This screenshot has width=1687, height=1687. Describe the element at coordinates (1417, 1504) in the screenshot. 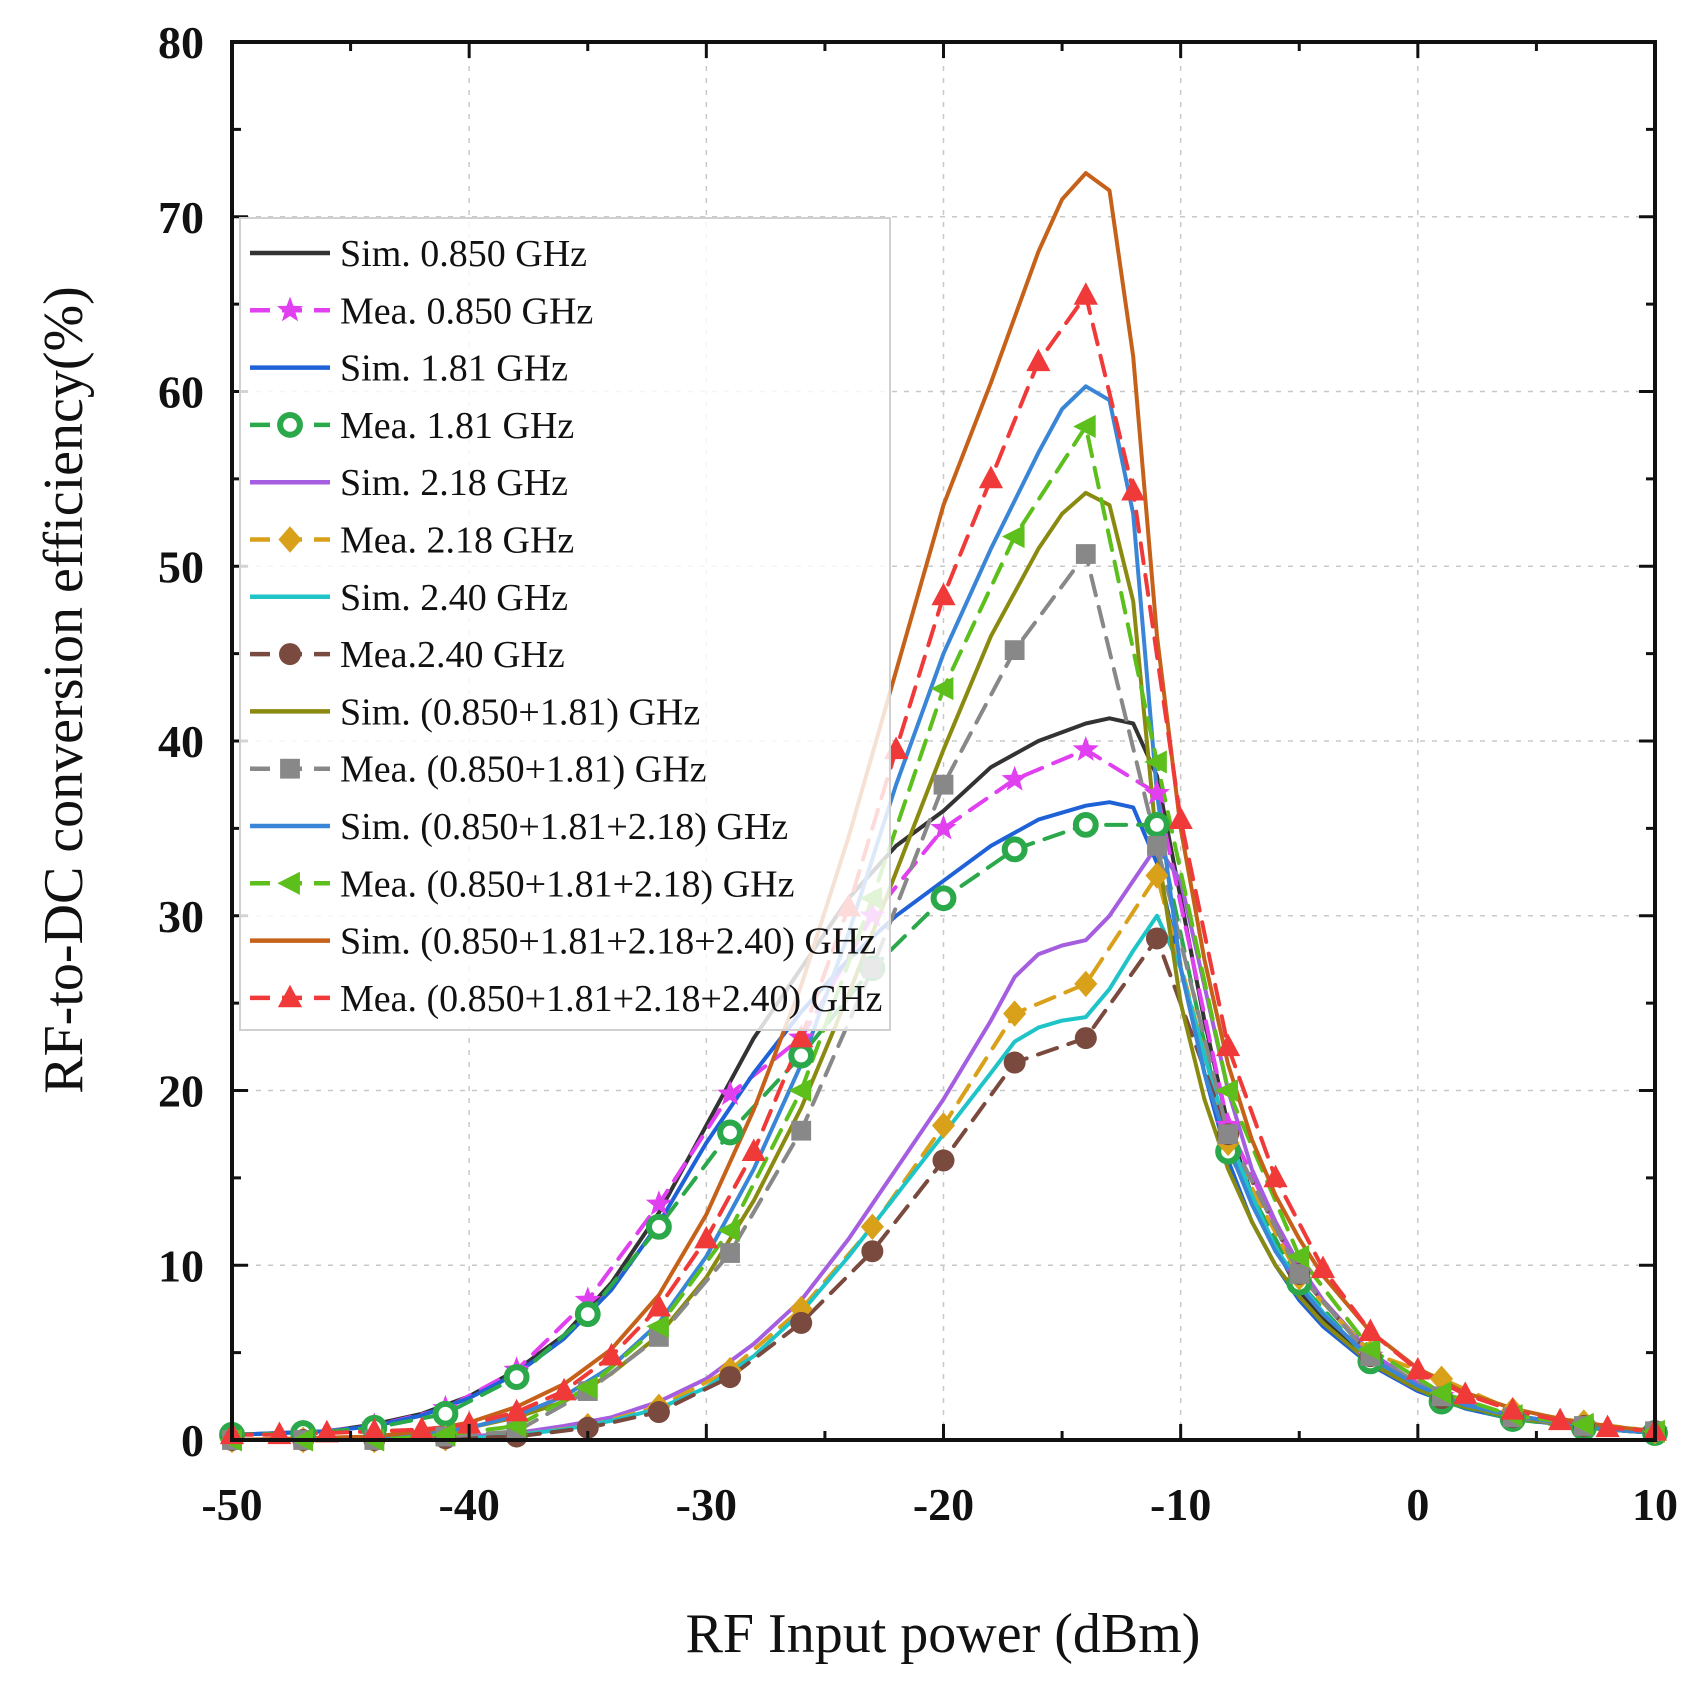

I see `x-tick-label: 0` at that location.